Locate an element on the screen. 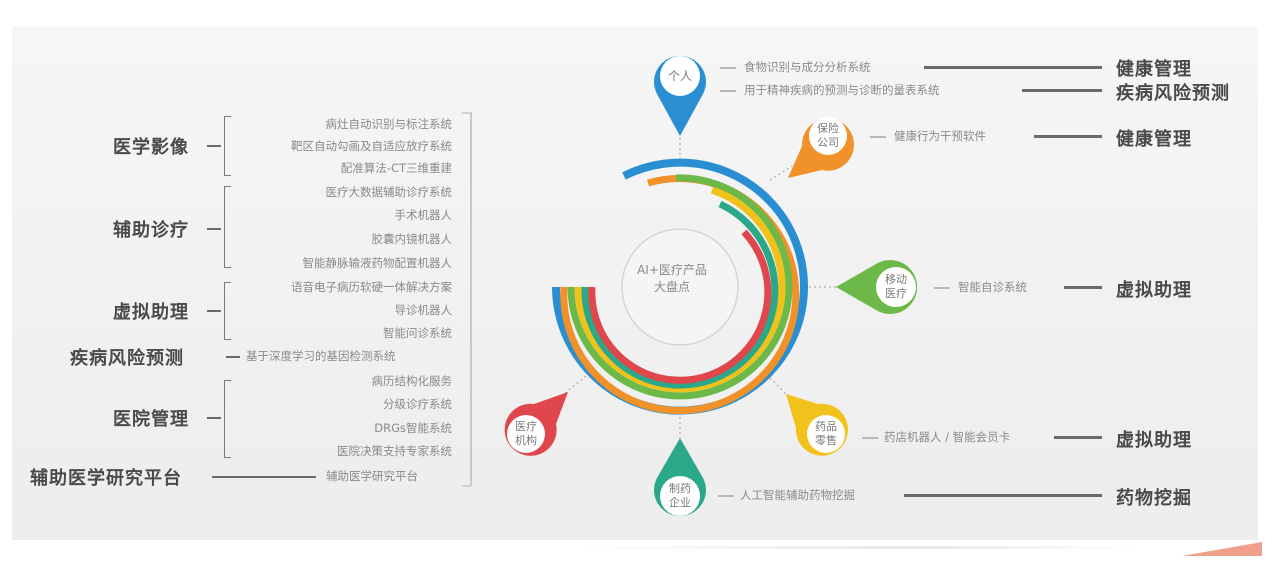  pin-label-institution: 医疗 机构 is located at coordinates (526, 434).